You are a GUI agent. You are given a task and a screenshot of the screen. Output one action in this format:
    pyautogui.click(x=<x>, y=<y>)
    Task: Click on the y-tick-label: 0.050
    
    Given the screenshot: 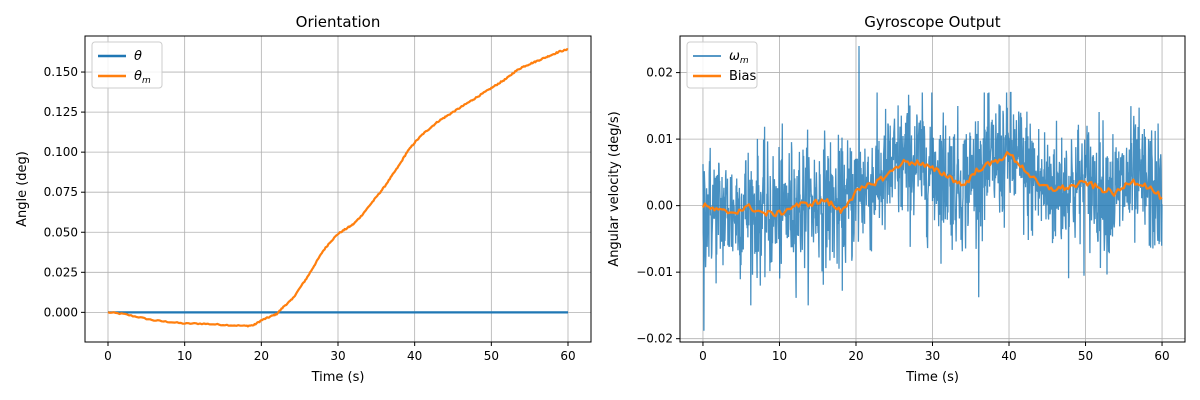 What is the action you would take?
    pyautogui.click(x=61, y=232)
    